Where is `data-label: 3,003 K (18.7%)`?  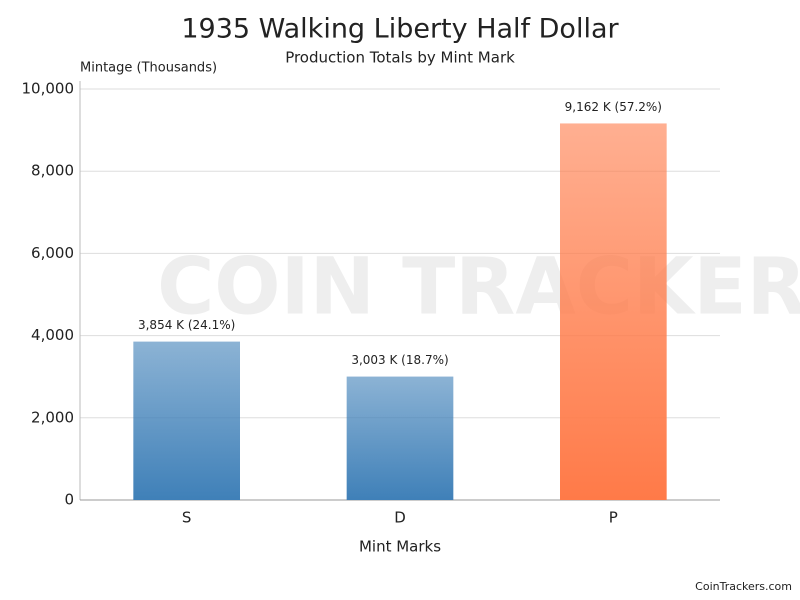 data-label: 3,003 K (18.7%) is located at coordinates (399, 360).